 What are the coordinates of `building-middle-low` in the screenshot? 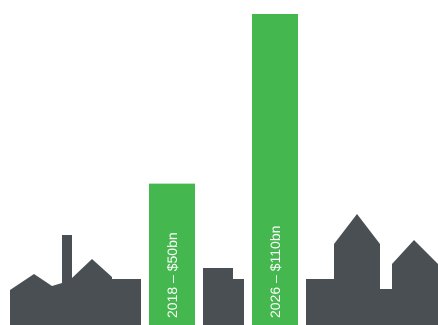 It's located at (223, 296).